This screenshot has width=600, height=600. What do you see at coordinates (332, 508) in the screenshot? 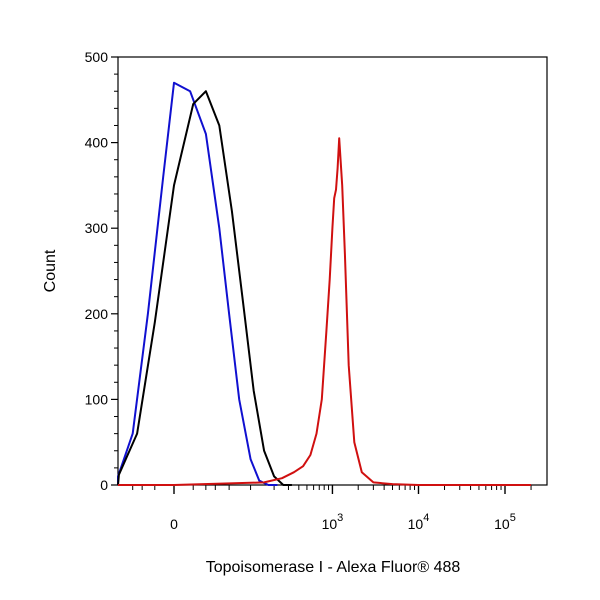
I see `x-axis: 0 10³ 10⁴ 10⁵` at bounding box center [332, 508].